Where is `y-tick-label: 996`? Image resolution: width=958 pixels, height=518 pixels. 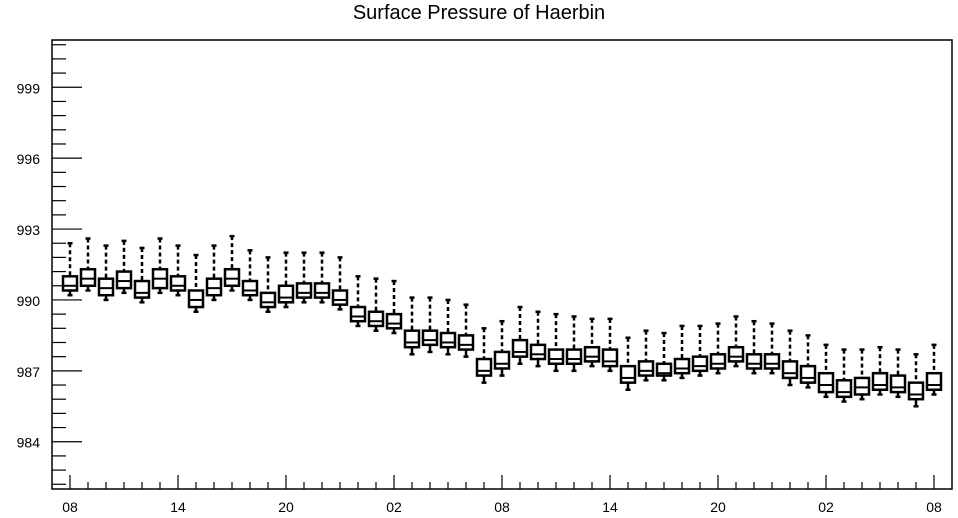 y-tick-label: 996 is located at coordinates (29, 159).